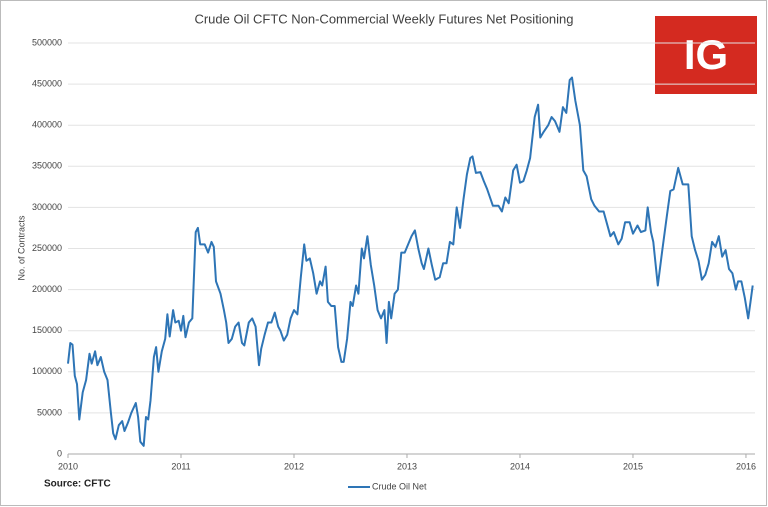 This screenshot has width=768, height=507. I want to click on logo: IG, so click(706, 54).